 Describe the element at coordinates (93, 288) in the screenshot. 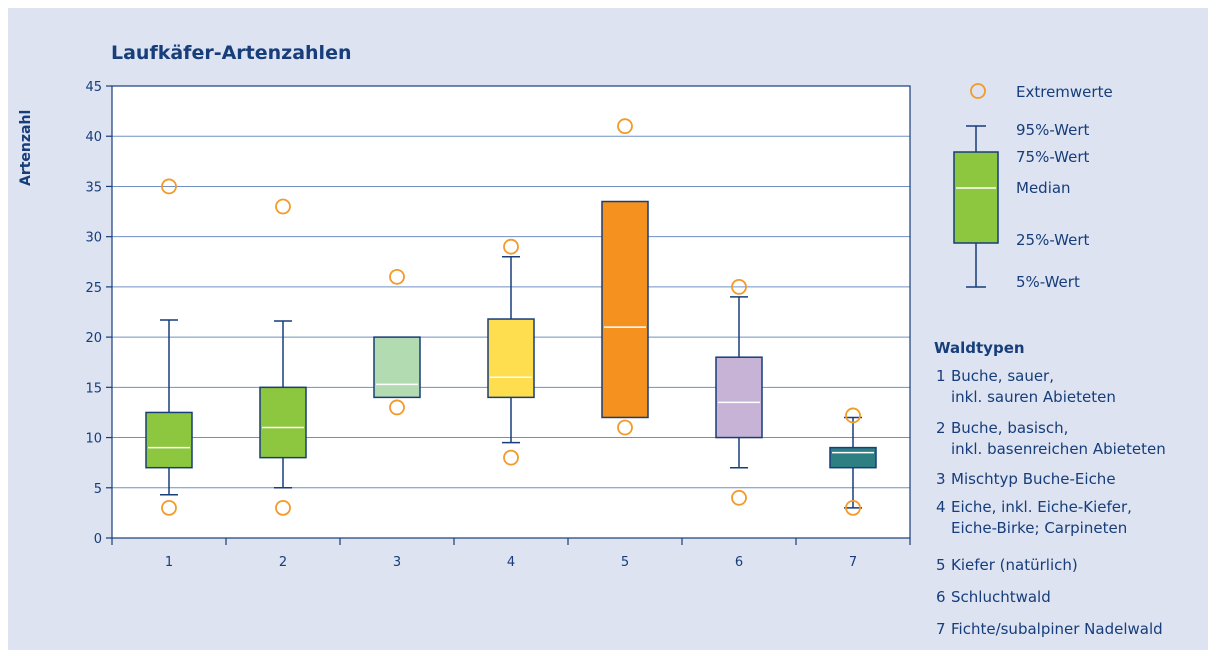

I see `y-tick-label: 25` at that location.